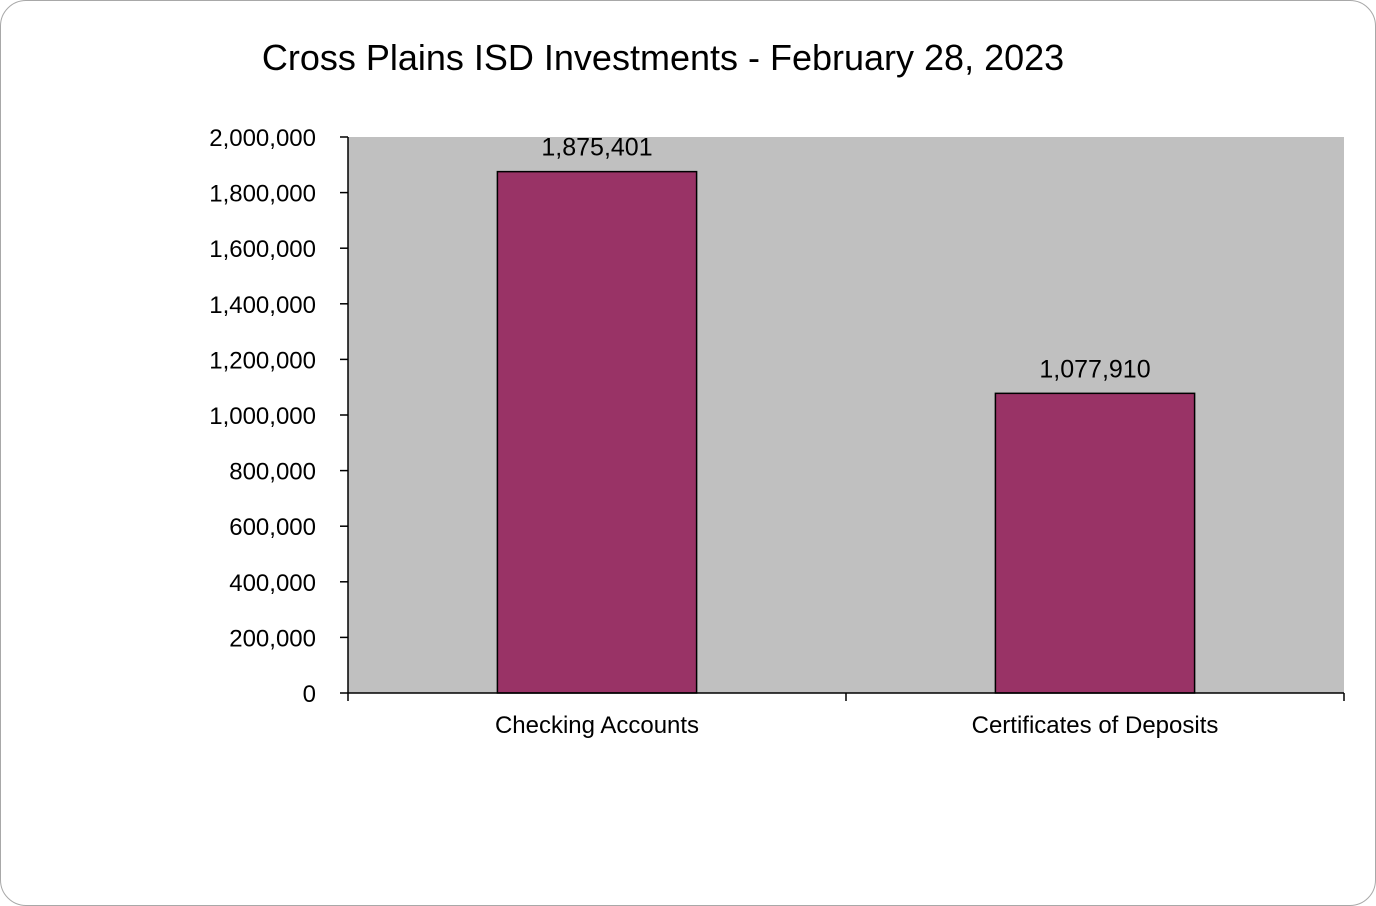 The width and height of the screenshot is (1376, 906). What do you see at coordinates (262, 249) in the screenshot?
I see `y-tick-label-8: 1,600,000` at bounding box center [262, 249].